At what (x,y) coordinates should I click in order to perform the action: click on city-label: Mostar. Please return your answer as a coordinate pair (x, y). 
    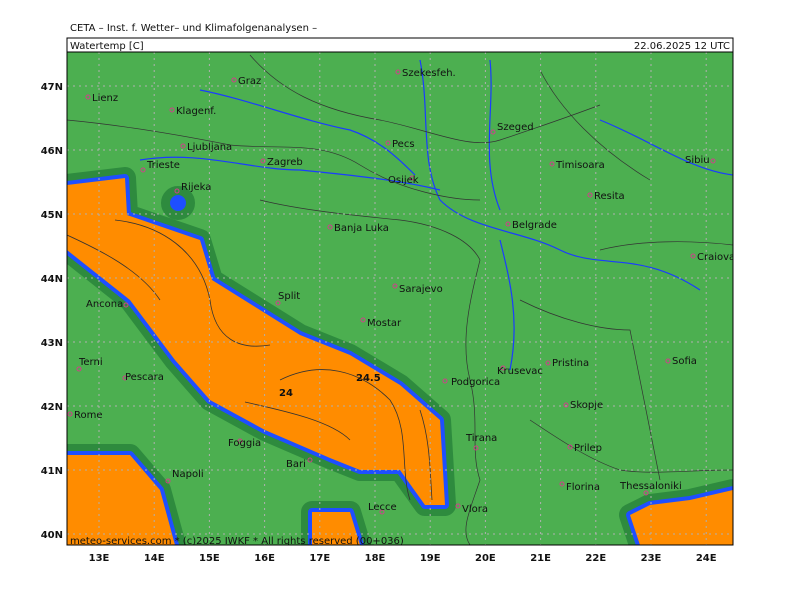
    Looking at the image, I should click on (384, 323).